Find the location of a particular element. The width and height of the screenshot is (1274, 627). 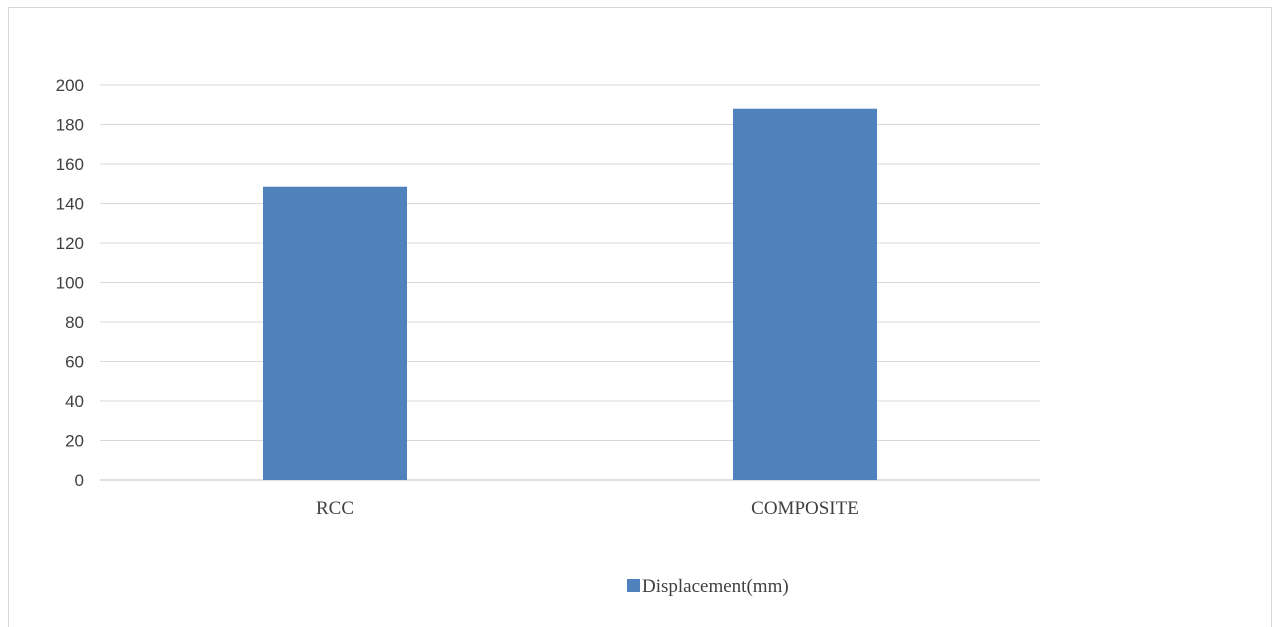

y-tick-label: 180 is located at coordinates (70, 125).